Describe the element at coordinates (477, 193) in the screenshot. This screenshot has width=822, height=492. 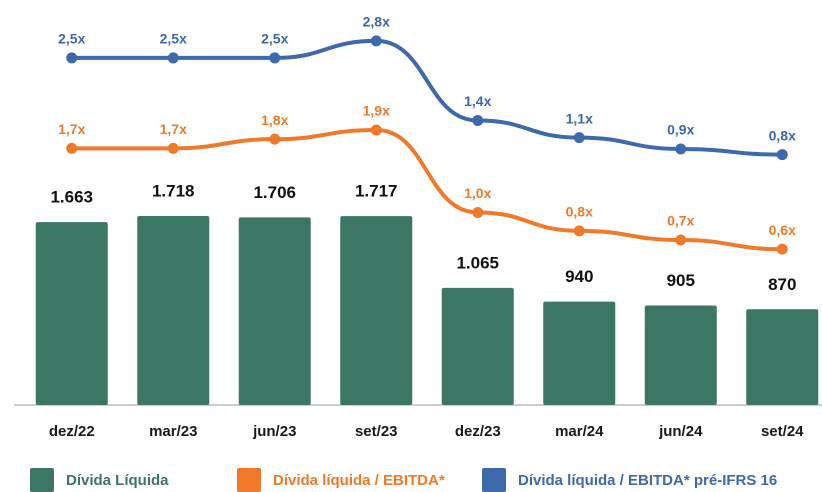
I see `point-label: 1,0x` at that location.